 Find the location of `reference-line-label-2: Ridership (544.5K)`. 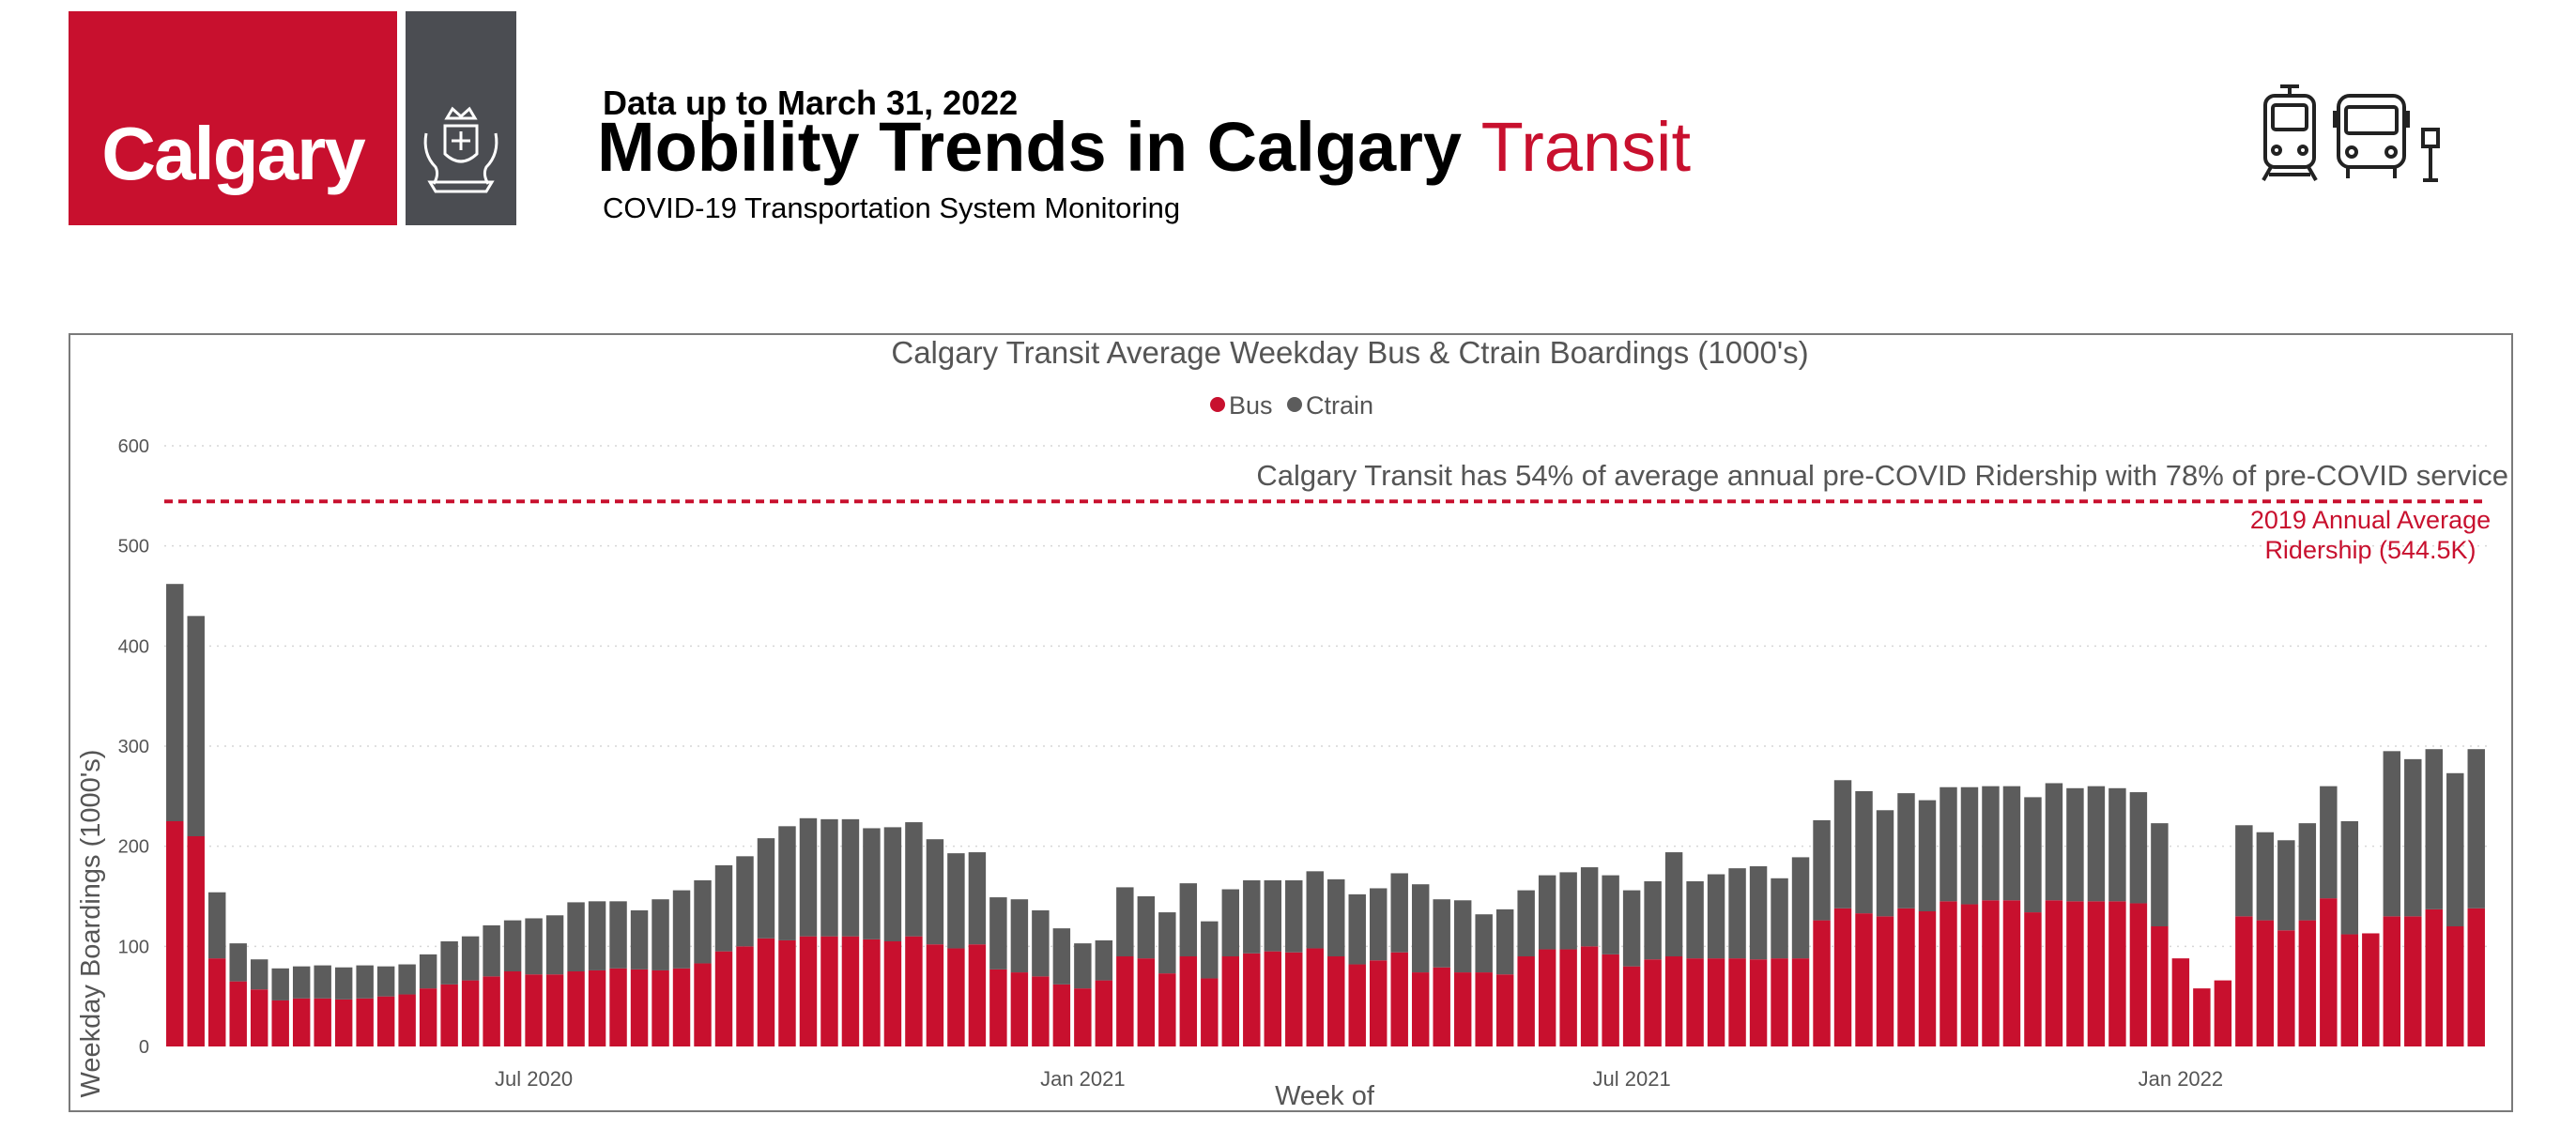

reference-line-label-2: Ridership (544.5K) is located at coordinates (2370, 550).